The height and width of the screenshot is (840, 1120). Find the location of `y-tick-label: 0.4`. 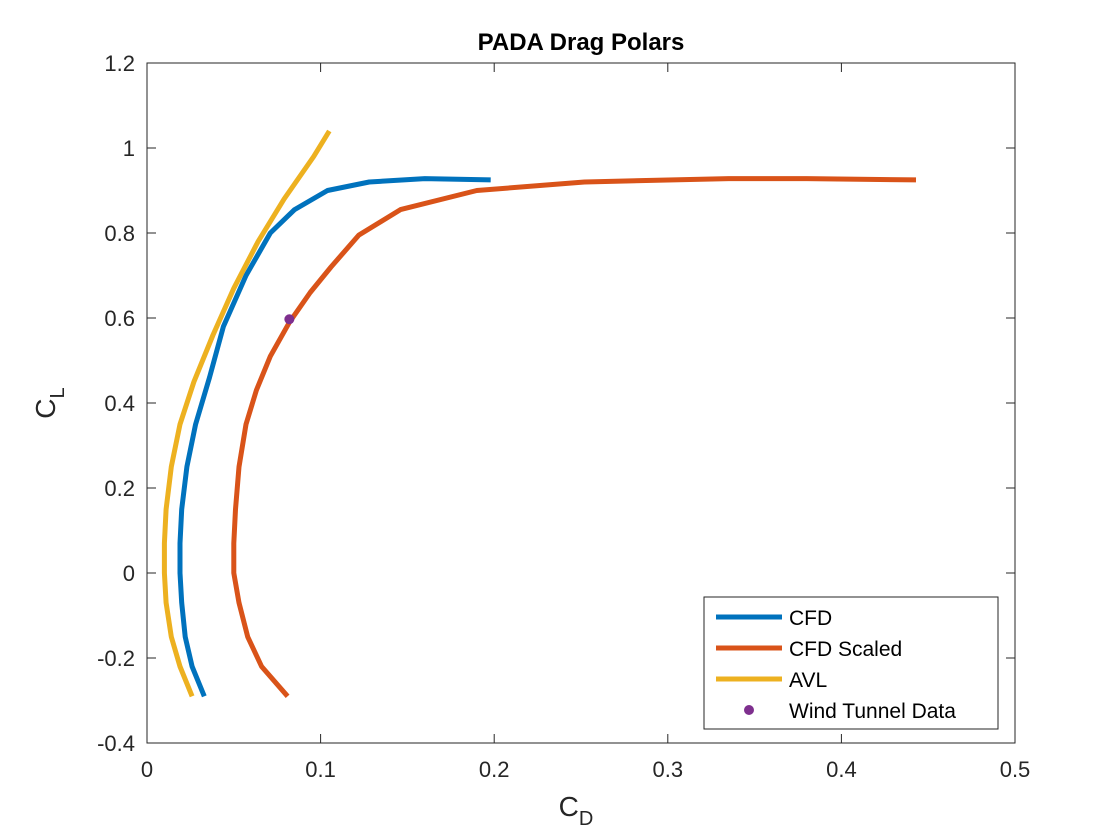

y-tick-label: 0.4 is located at coordinates (119, 403).